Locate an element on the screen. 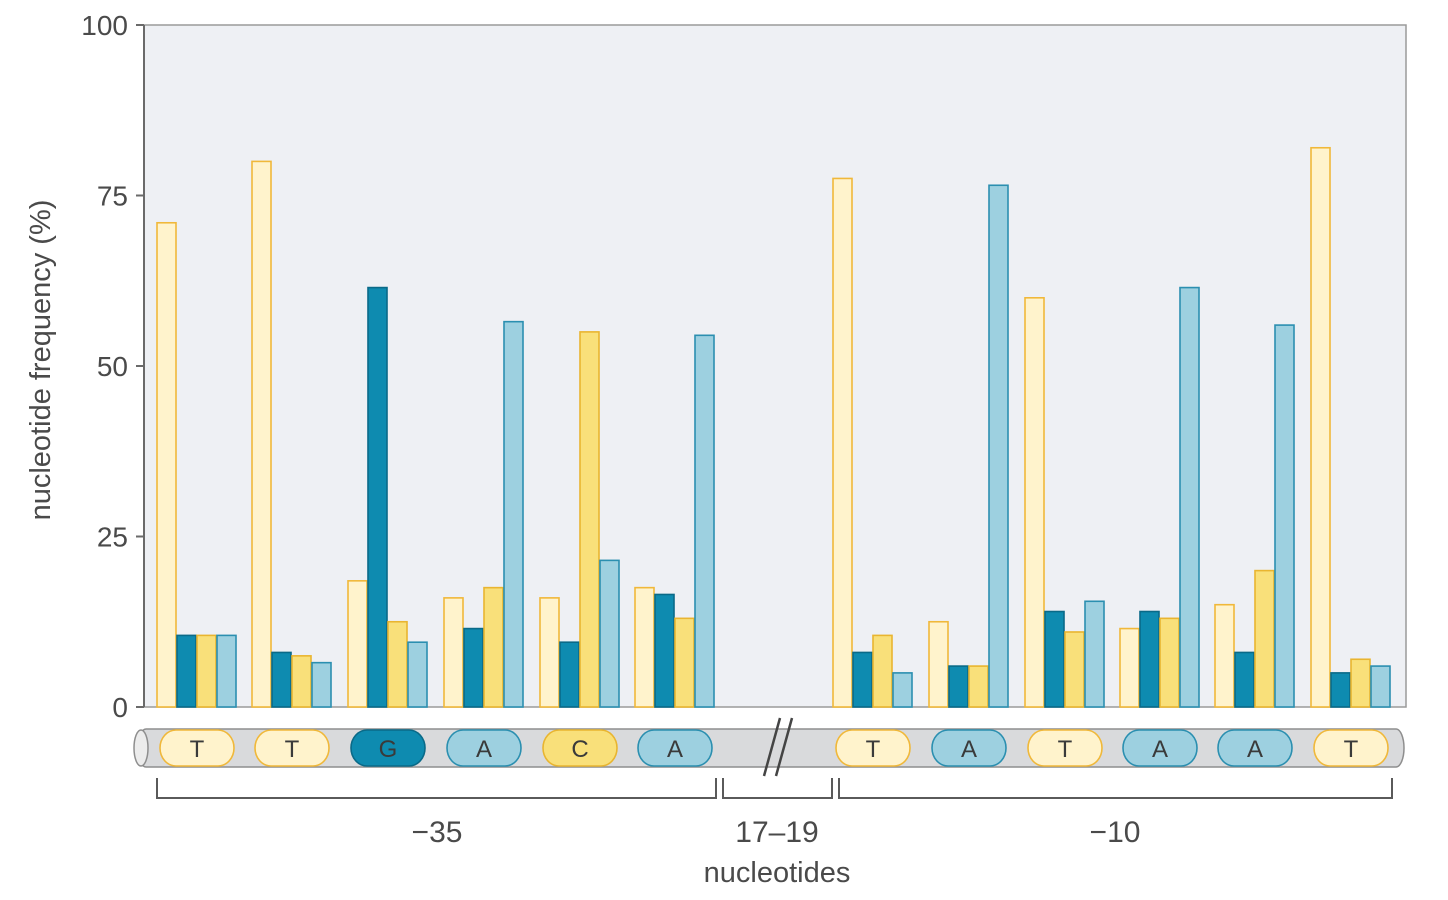 This screenshot has width=1448, height=900. sequence-letter: G is located at coordinates (388, 749).